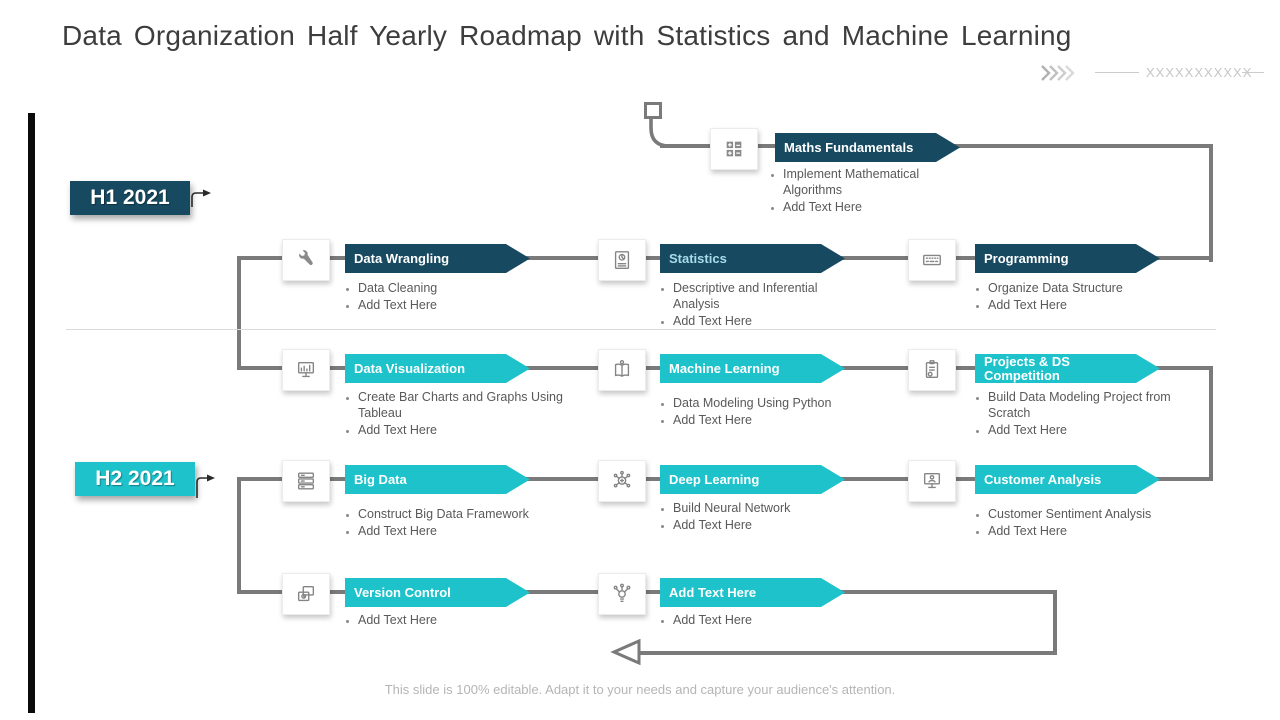 The height and width of the screenshot is (720, 1280). What do you see at coordinates (625, 652) in the screenshot?
I see `end-arrowhead-icon` at bounding box center [625, 652].